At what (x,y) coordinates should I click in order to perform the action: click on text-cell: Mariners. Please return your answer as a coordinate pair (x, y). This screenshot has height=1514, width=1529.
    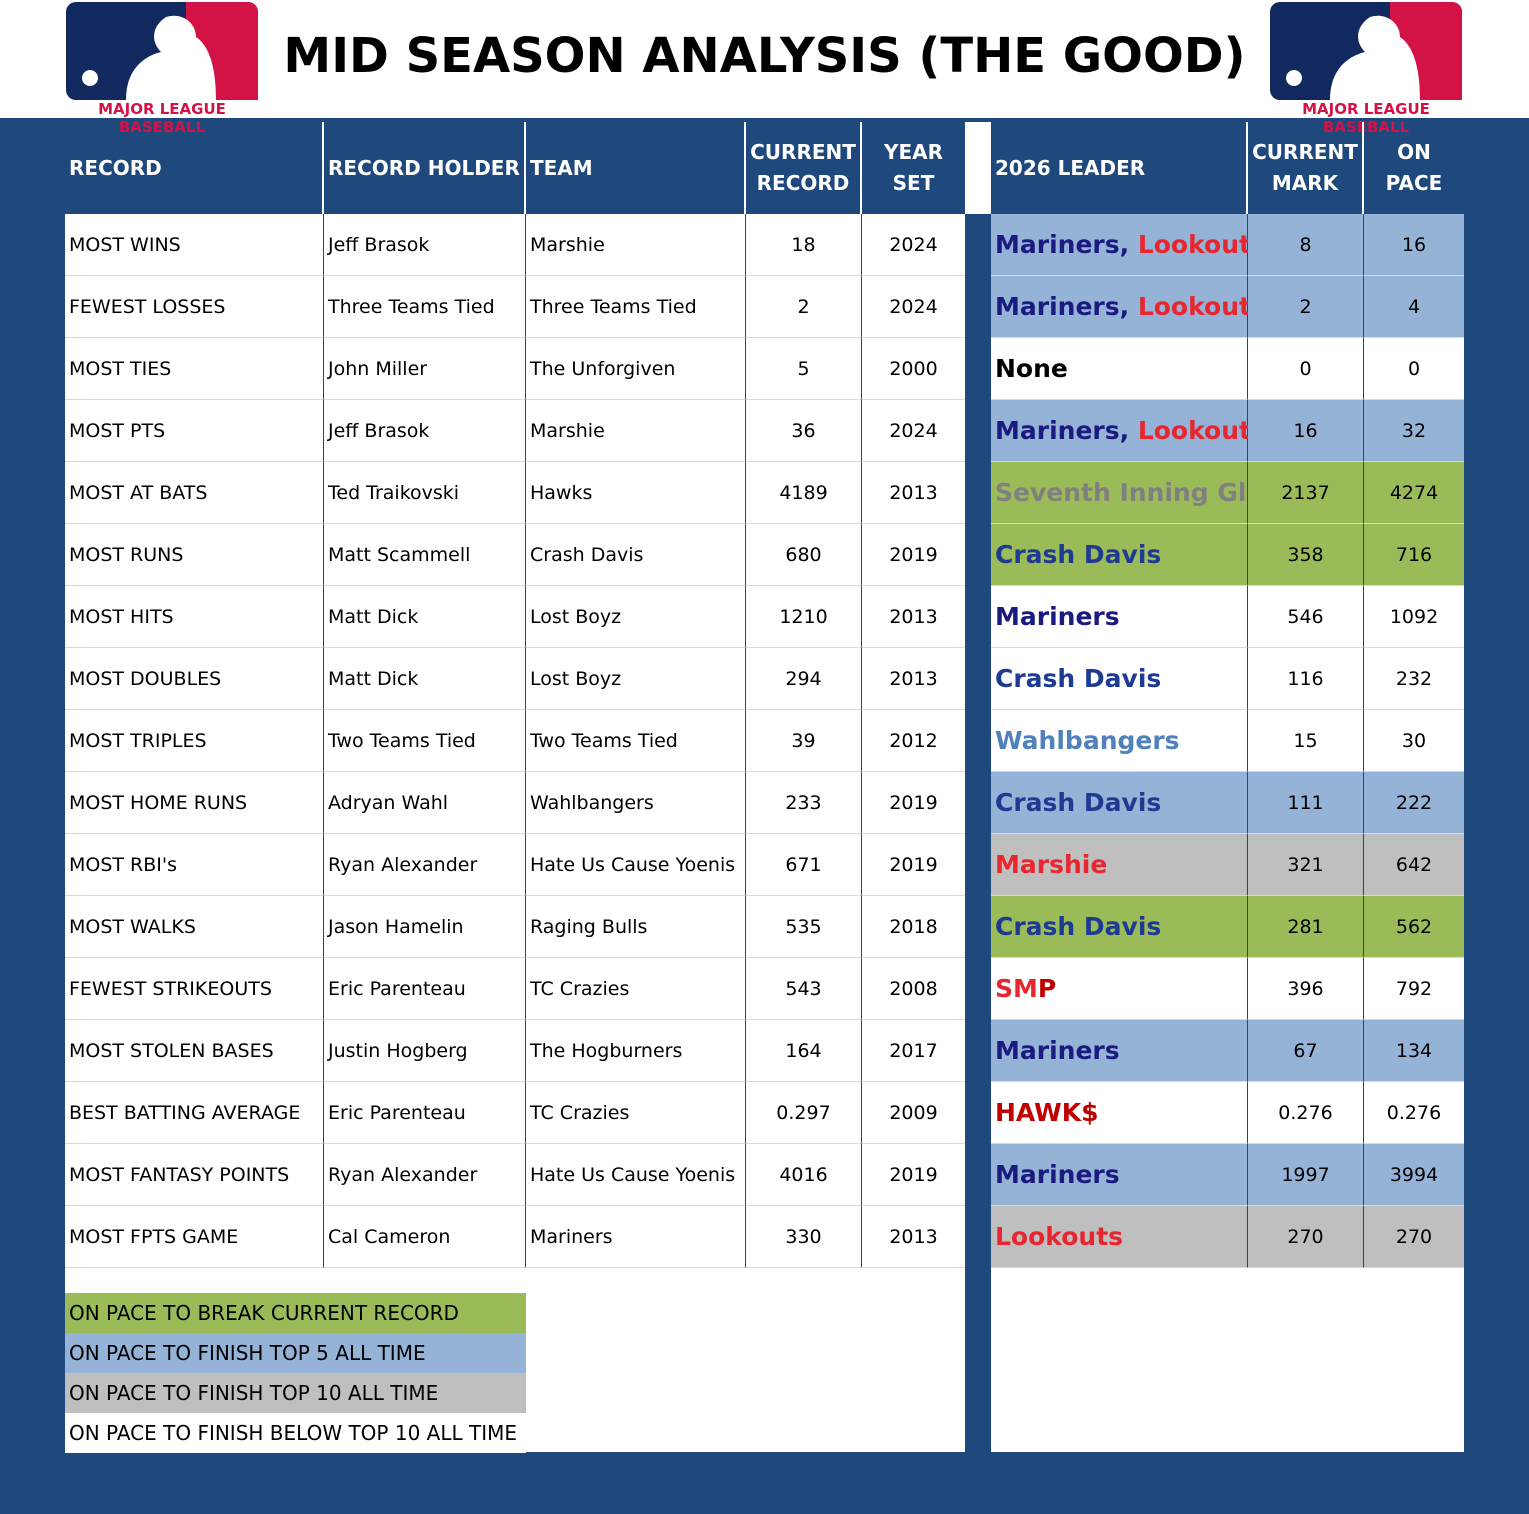
    Looking at the image, I should click on (636, 1237).